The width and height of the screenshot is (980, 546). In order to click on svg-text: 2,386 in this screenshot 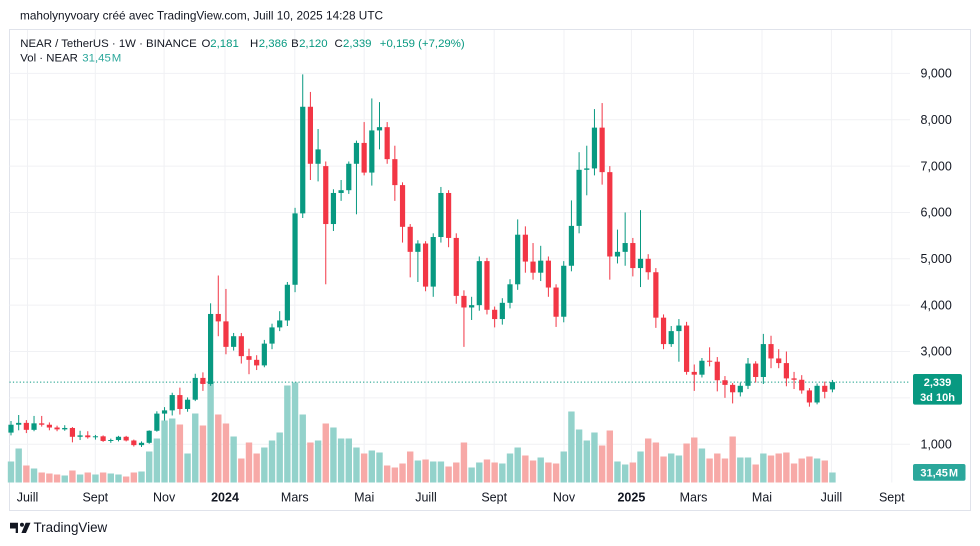, I will do `click(273, 44)`.